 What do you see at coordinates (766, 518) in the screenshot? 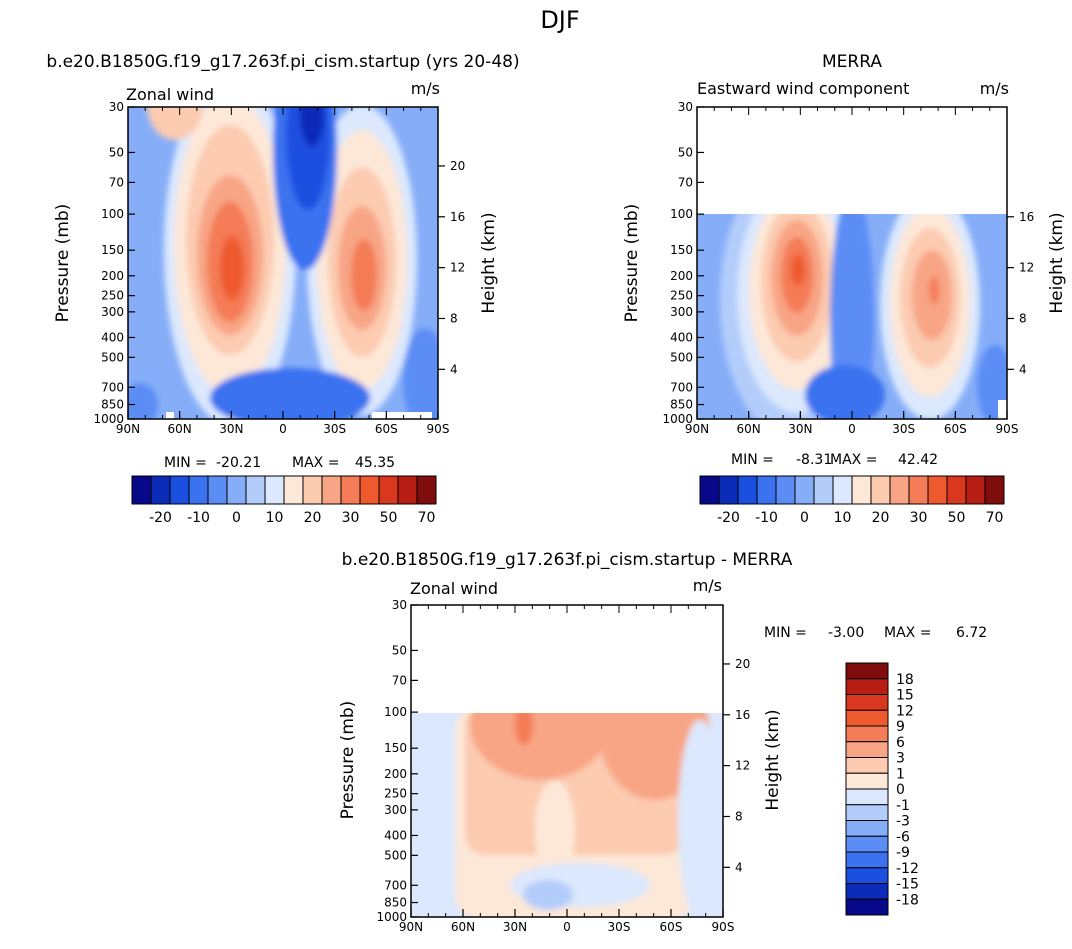
I see `colorbar-label: -10` at bounding box center [766, 518].